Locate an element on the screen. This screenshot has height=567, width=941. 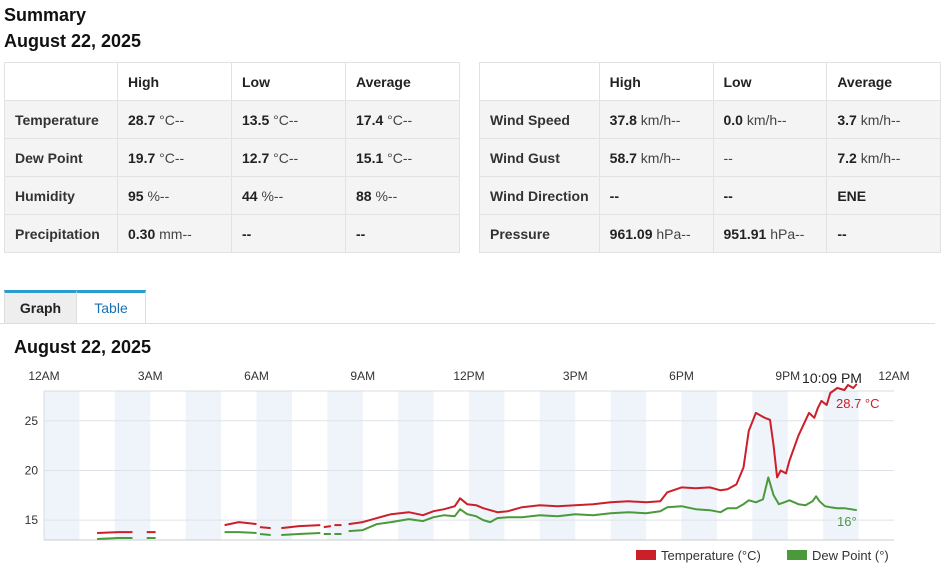
dew-point-legend-swatch is located at coordinates (797, 555).